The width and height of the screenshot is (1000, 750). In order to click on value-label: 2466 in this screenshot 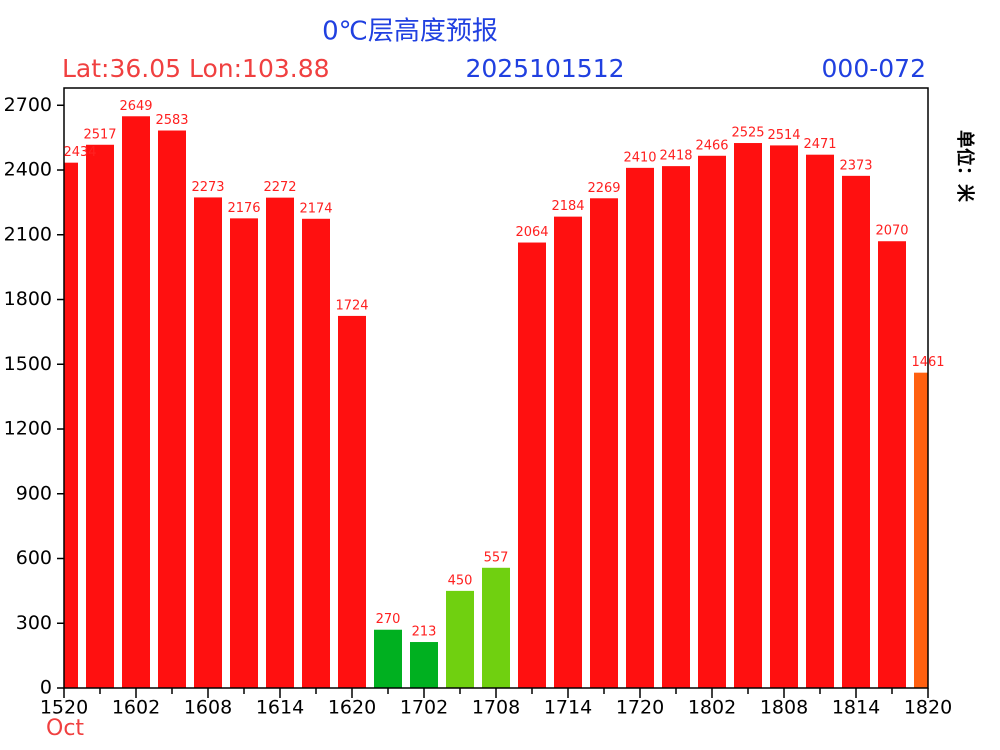, I will do `click(711, 145)`.